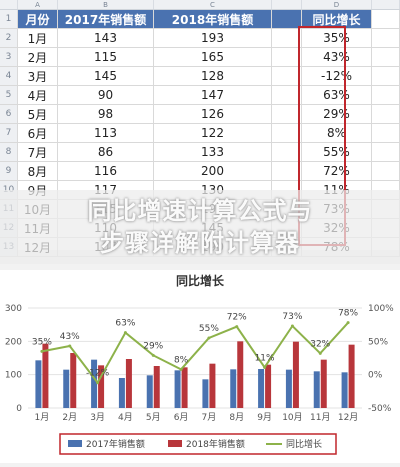 The image size is (400, 467). I want to click on cell-sales-2018: 193, so click(213, 38).